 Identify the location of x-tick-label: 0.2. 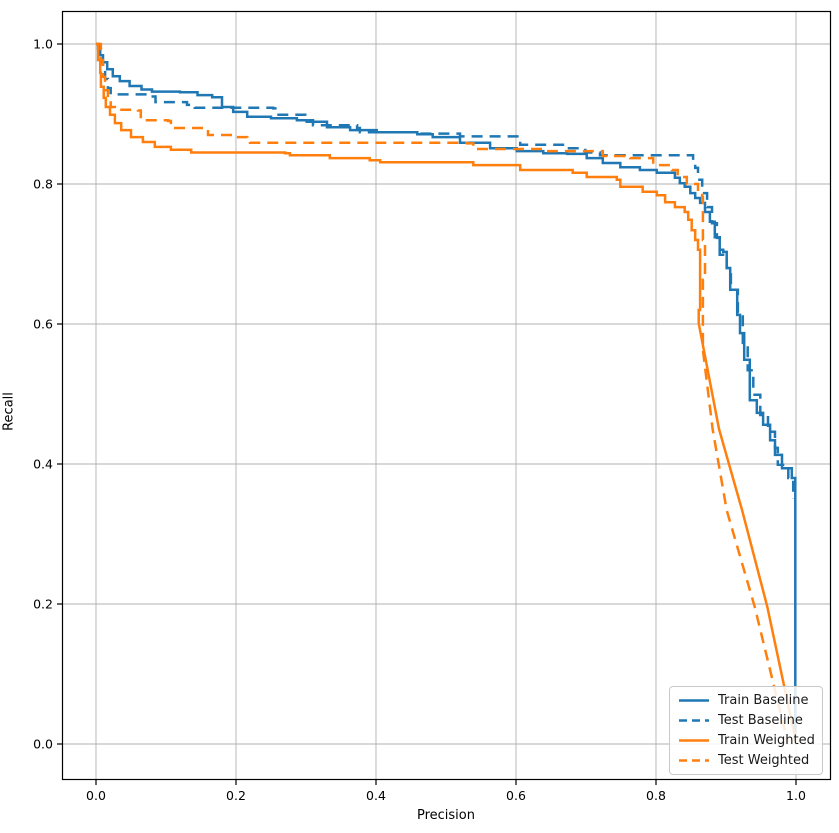
(236, 795).